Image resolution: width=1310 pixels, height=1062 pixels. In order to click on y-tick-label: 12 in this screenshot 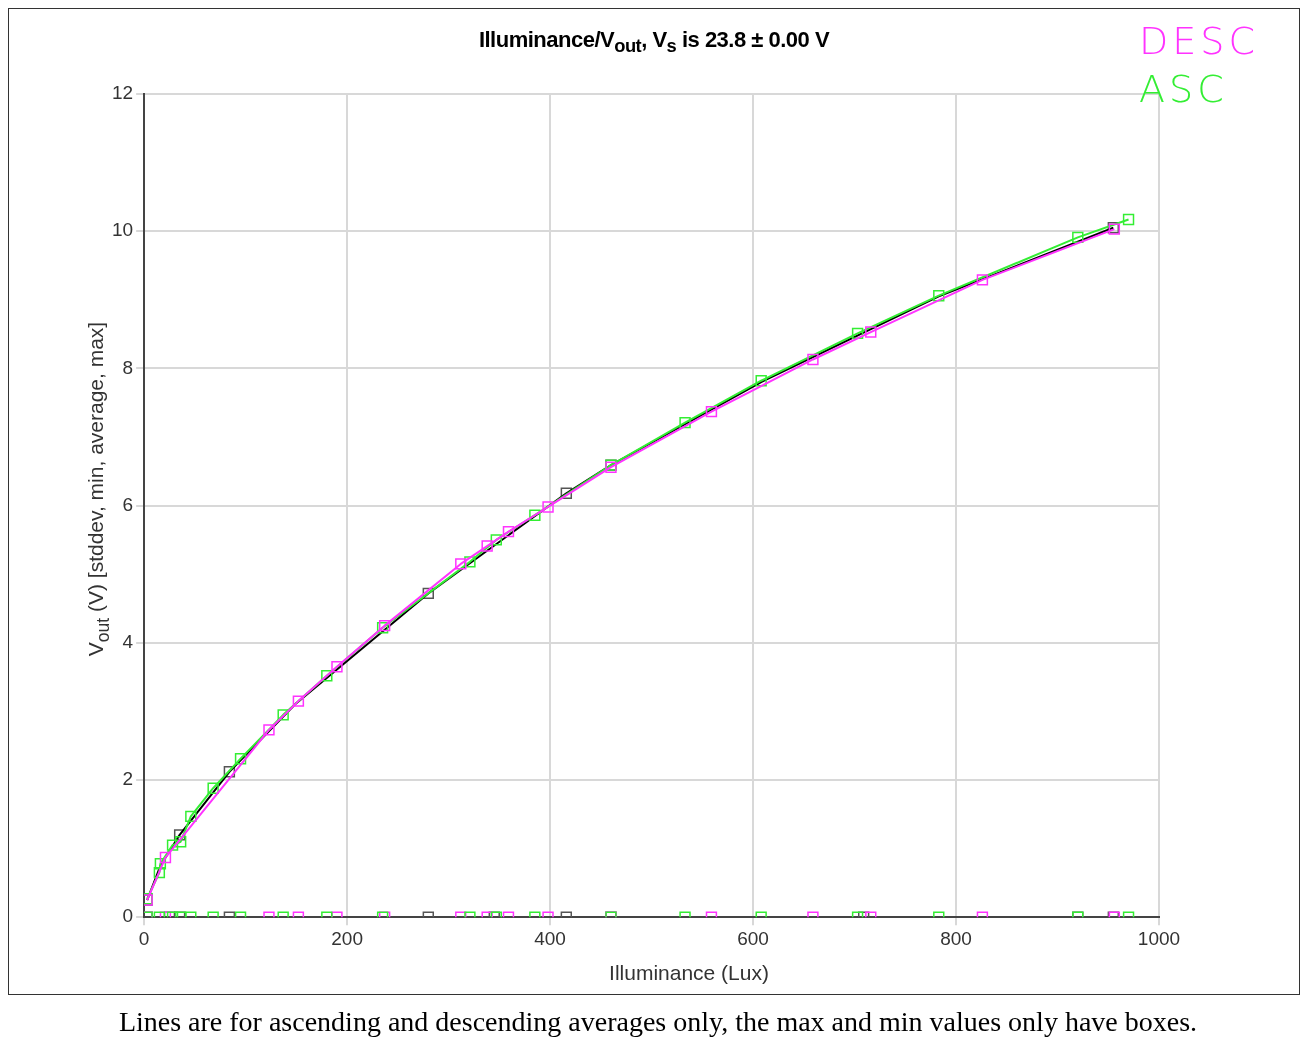, I will do `click(122, 93)`.